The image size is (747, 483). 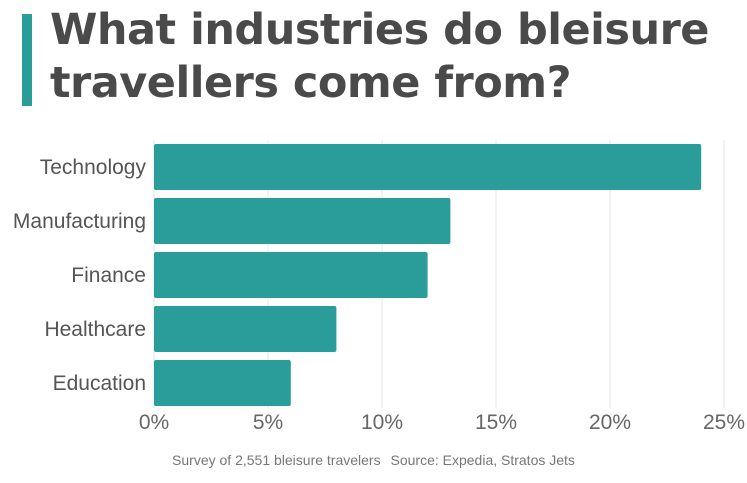 What do you see at coordinates (724, 422) in the screenshot?
I see `x-tick-label: 25%` at bounding box center [724, 422].